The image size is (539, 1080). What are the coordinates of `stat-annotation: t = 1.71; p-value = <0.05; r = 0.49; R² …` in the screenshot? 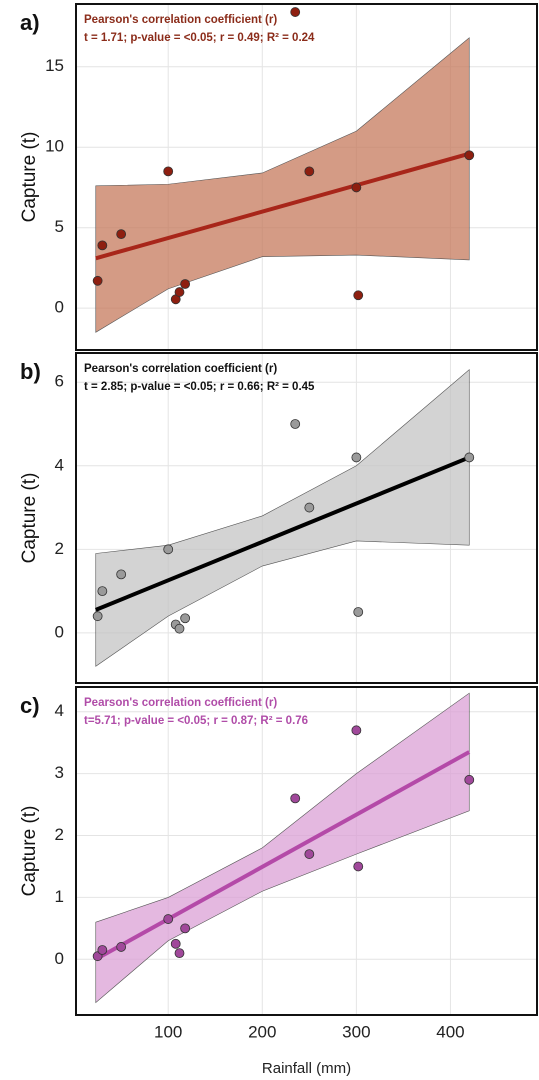 It's located at (199, 38).